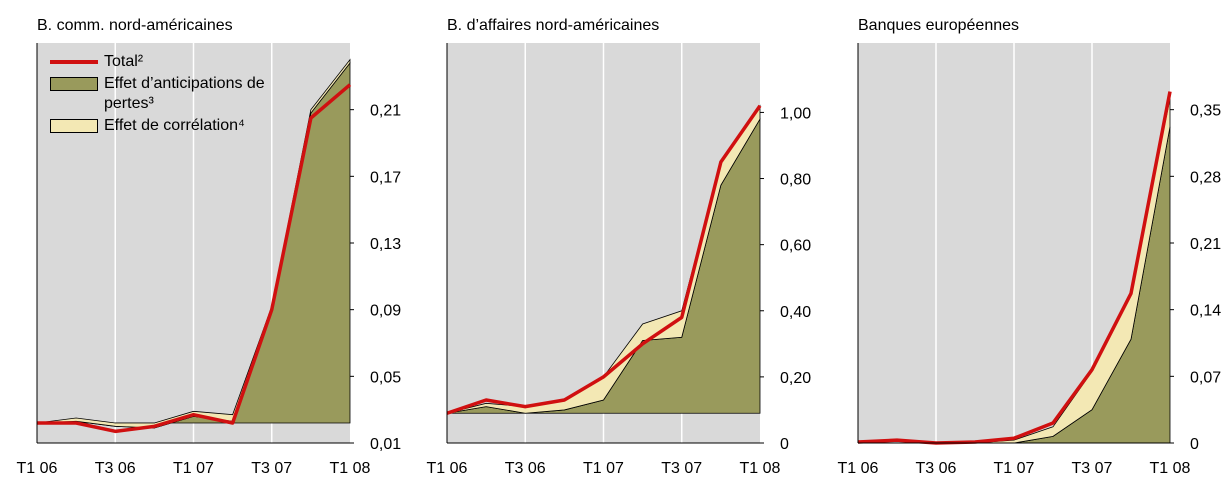 This screenshot has width=1227, height=477. Describe the element at coordinates (553, 25) in the screenshot. I see `chart-title: B. d’affaires nord-américaines` at that location.